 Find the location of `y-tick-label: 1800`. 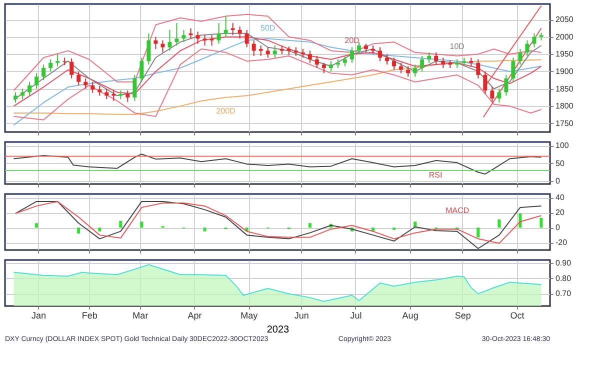

y-tick-label: 1800 is located at coordinates (565, 106).